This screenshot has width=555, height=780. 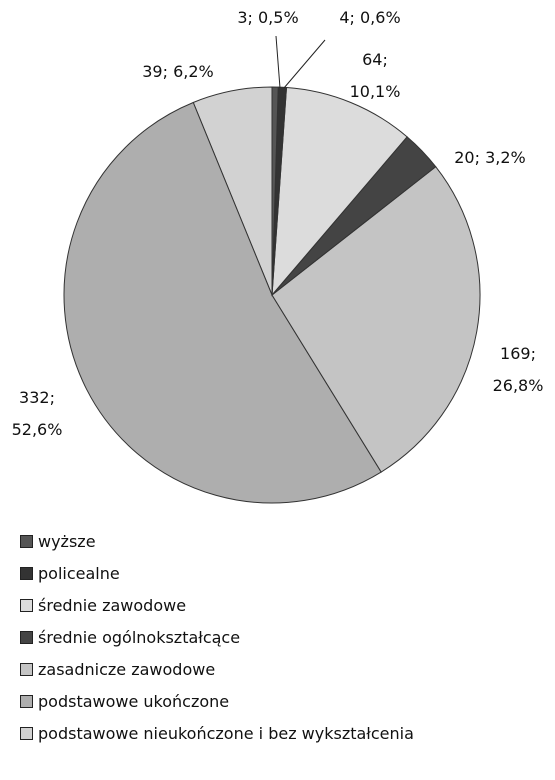 I want to click on legend-item: średnie ogólnokształcące, so click(x=130, y=637).